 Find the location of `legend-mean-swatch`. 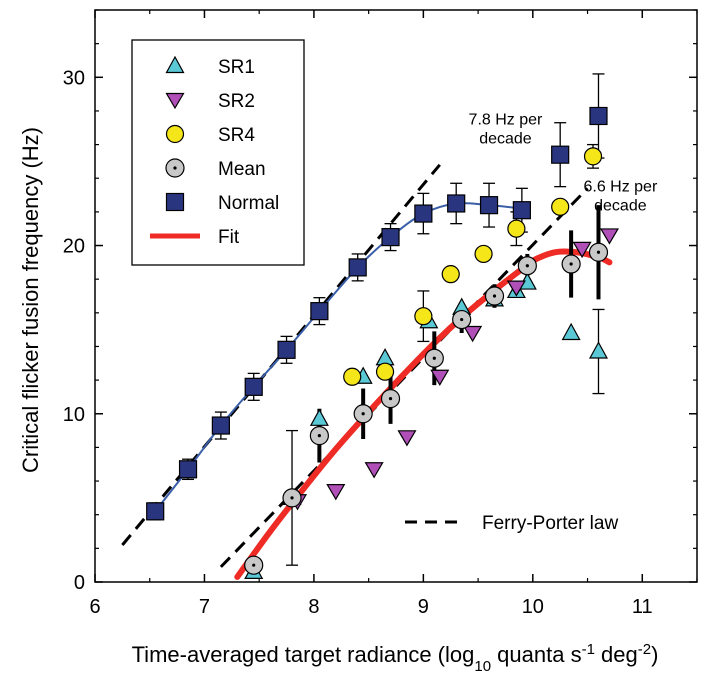

legend-mean-swatch is located at coordinates (175, 168).